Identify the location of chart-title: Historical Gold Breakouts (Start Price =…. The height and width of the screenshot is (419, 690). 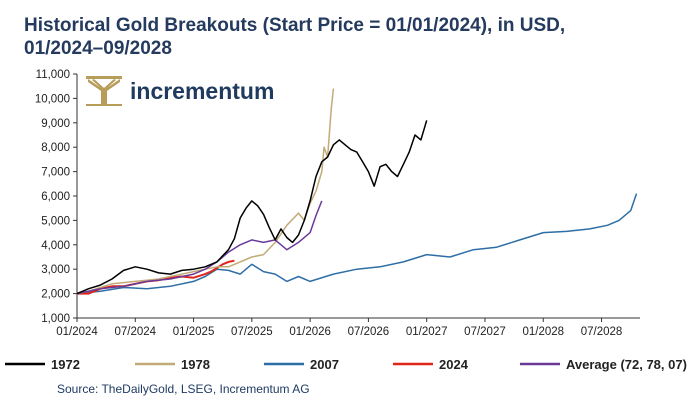
(344, 37).